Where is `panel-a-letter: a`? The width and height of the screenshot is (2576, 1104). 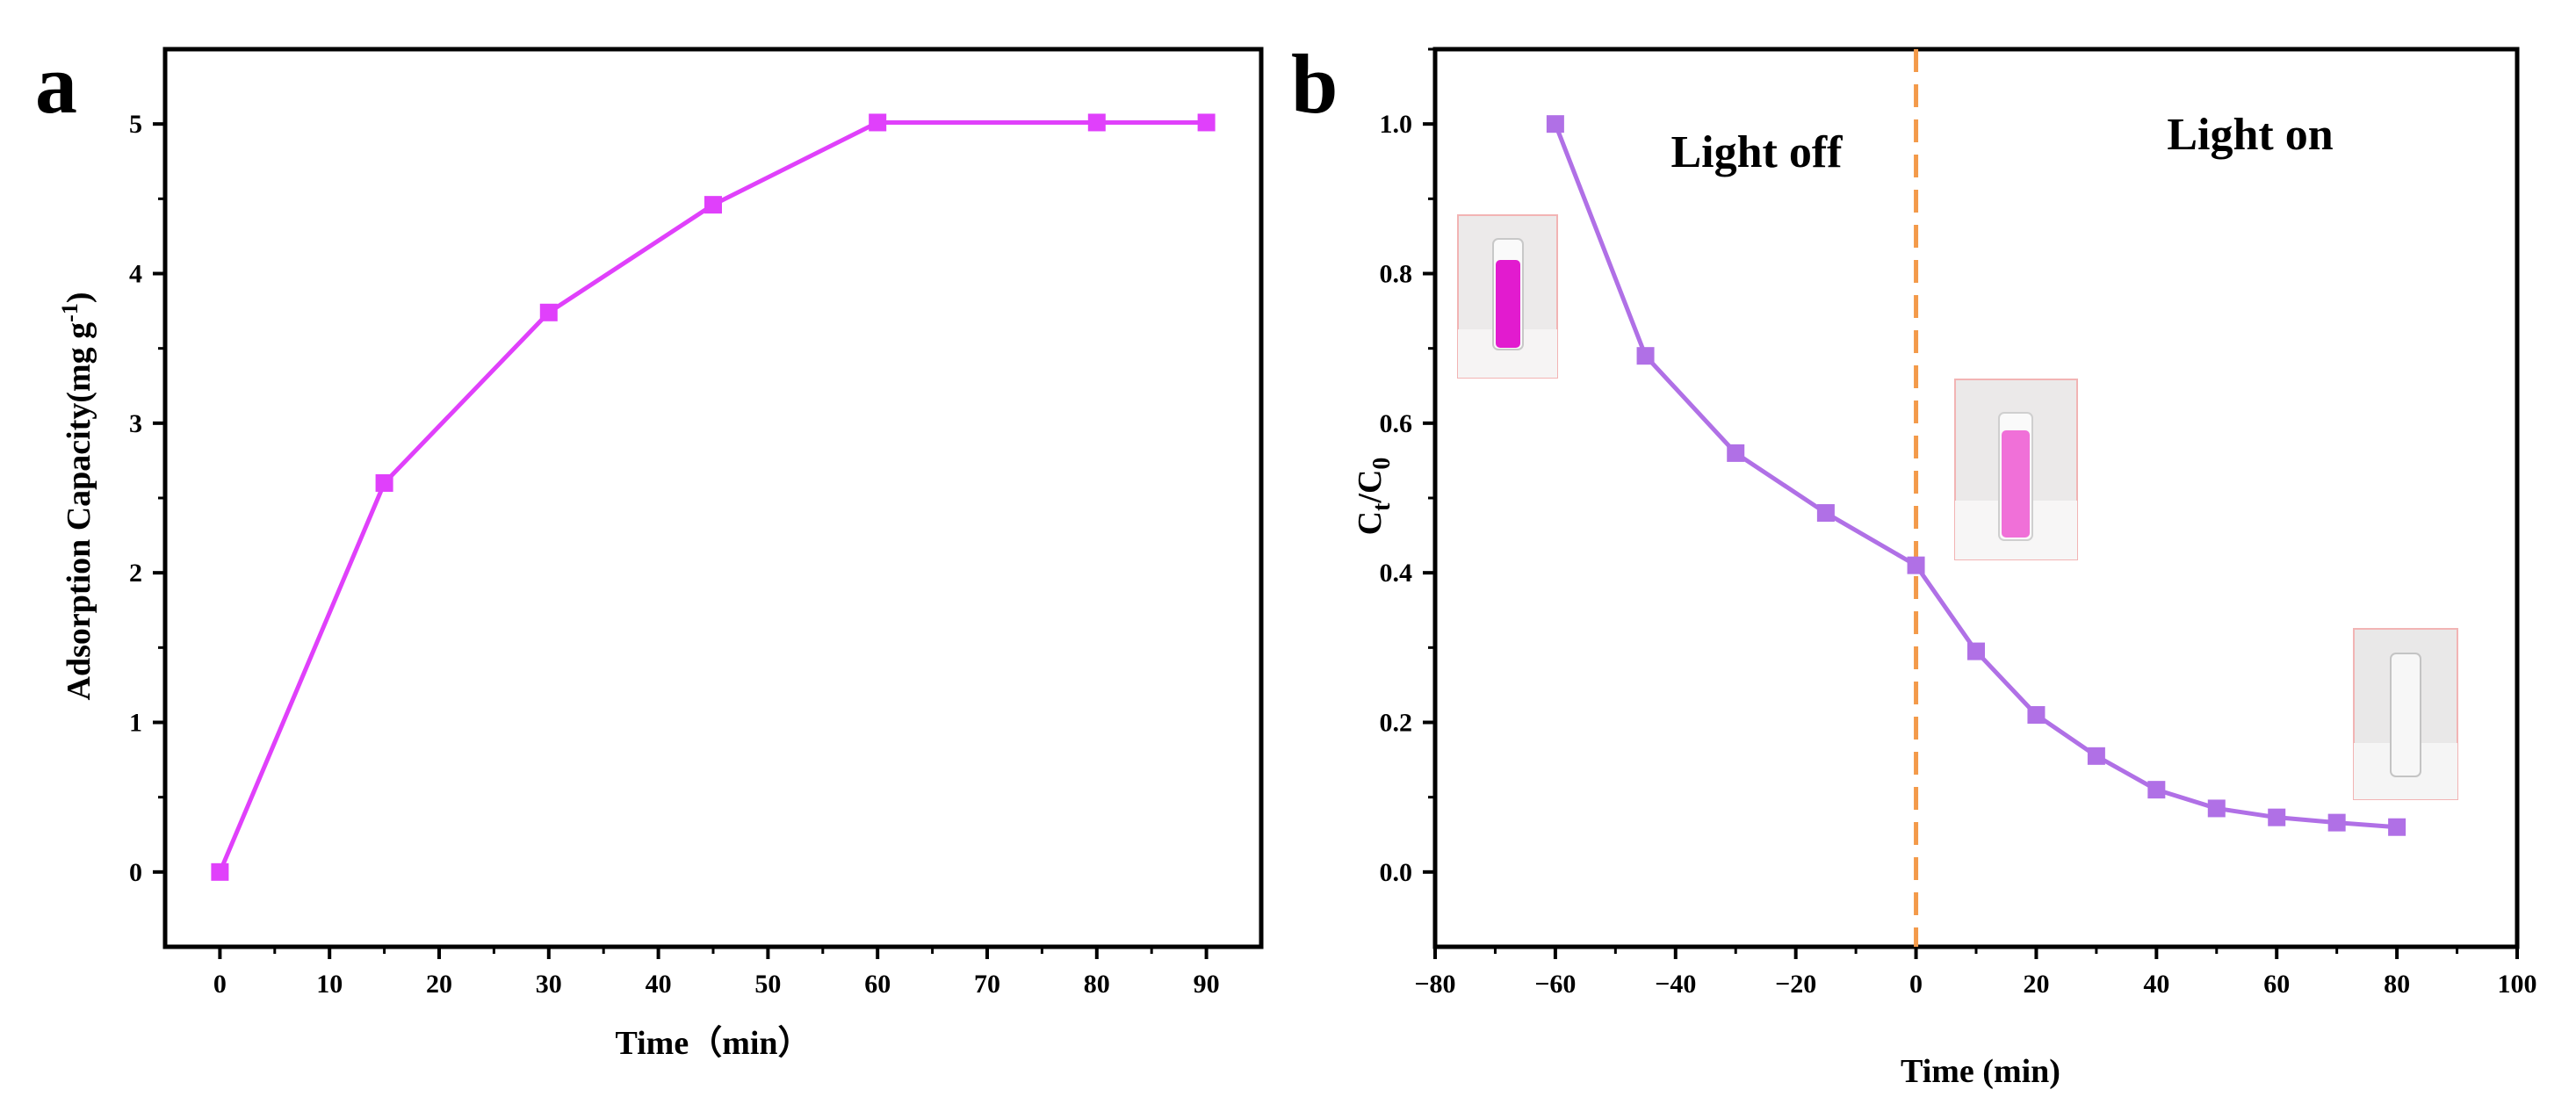 panel-a-letter: a is located at coordinates (56, 84).